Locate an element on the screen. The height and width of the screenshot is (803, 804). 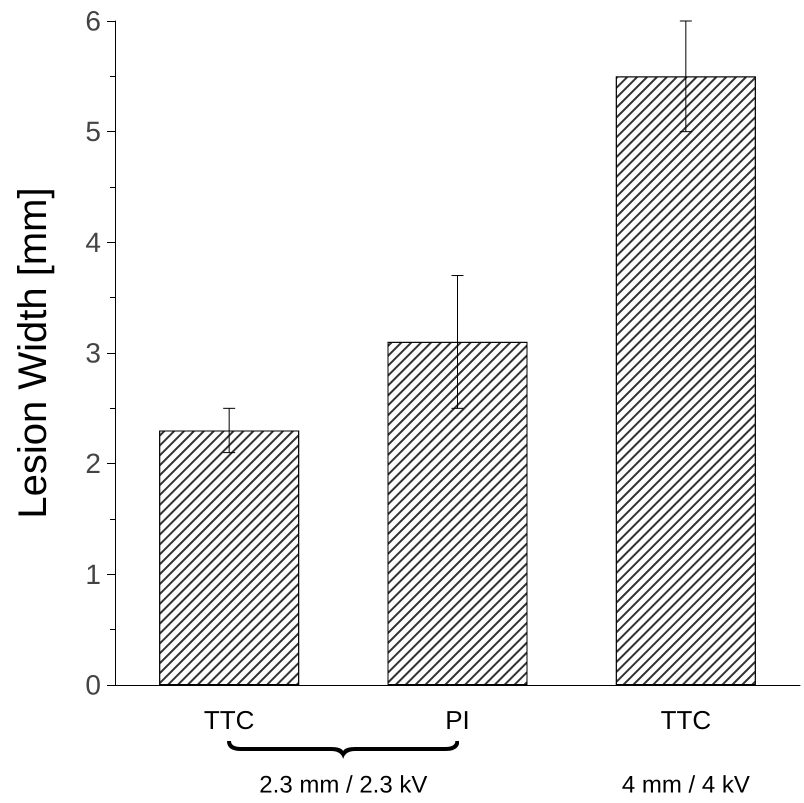
text: 2.3 mm / 2.3 kV is located at coordinates (343, 785).